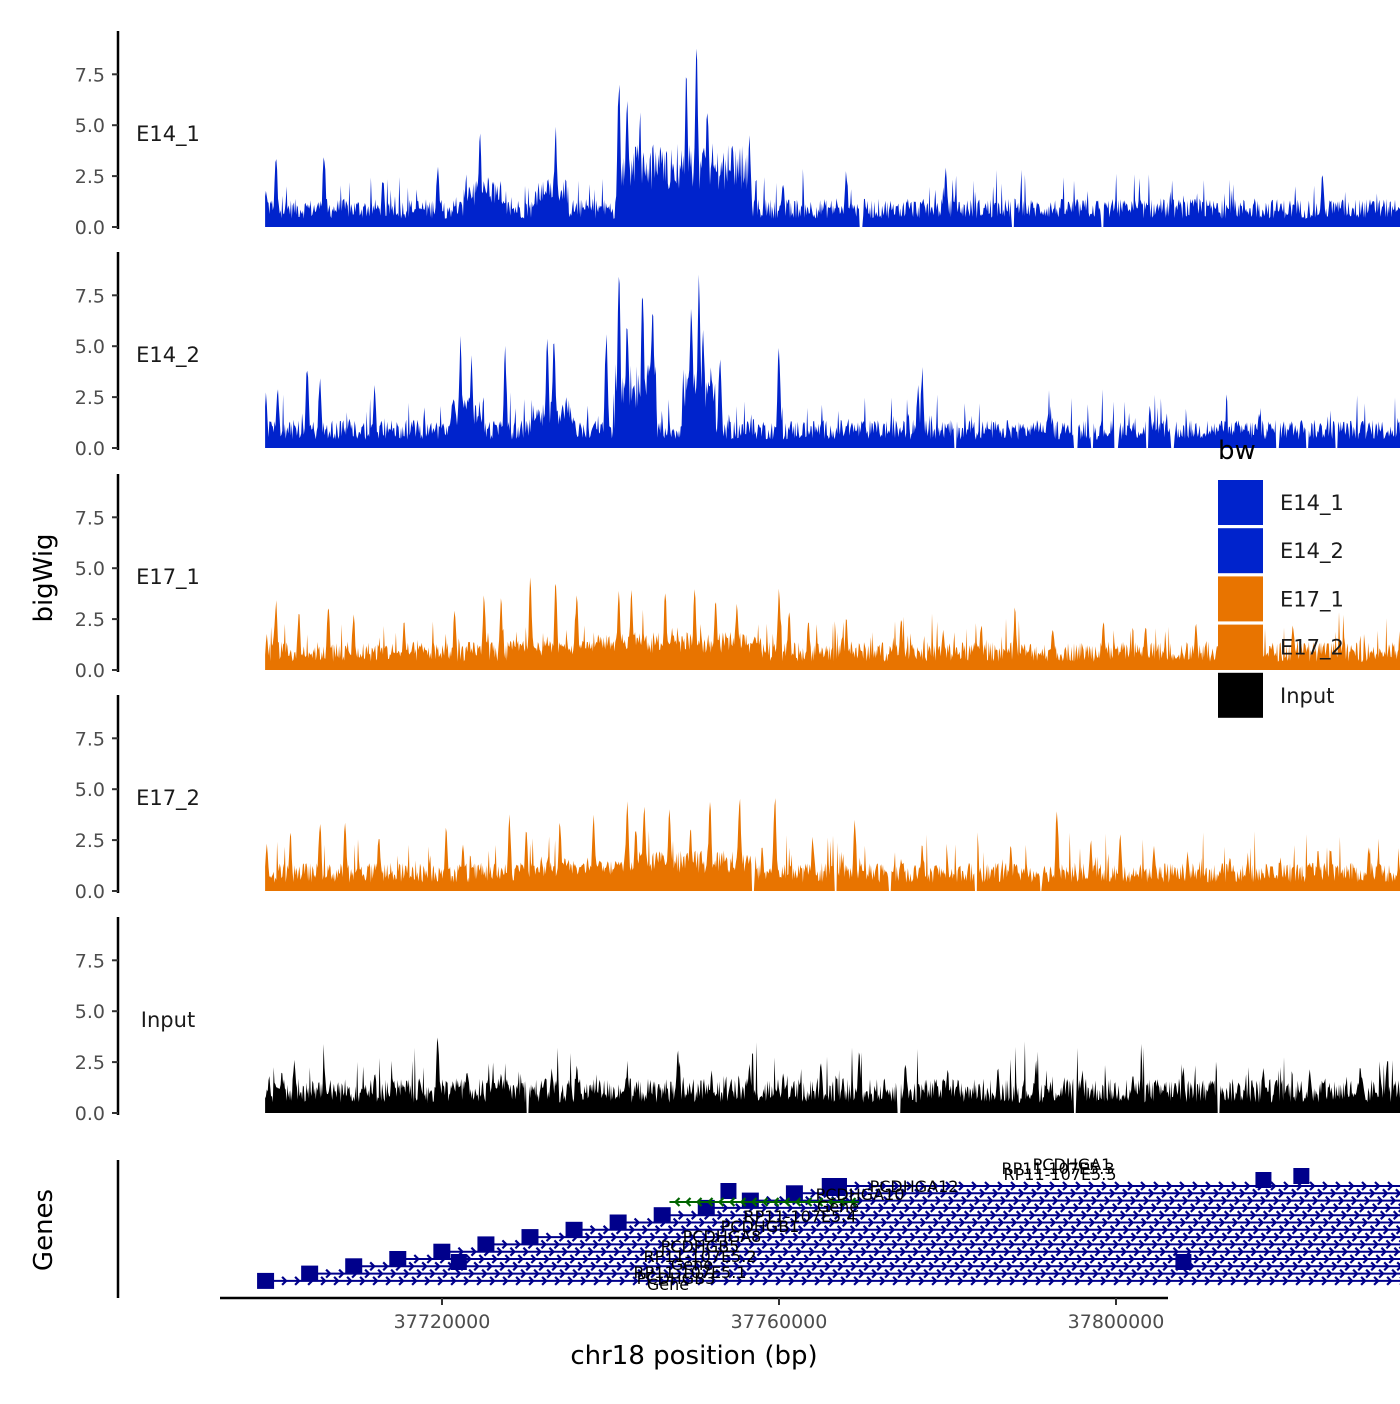 The height and width of the screenshot is (1404, 1400). Describe the element at coordinates (1281, 577) in the screenshot. I see `legend: bw E14_1 E14_2 E17_1 E17_2 Input` at that location.